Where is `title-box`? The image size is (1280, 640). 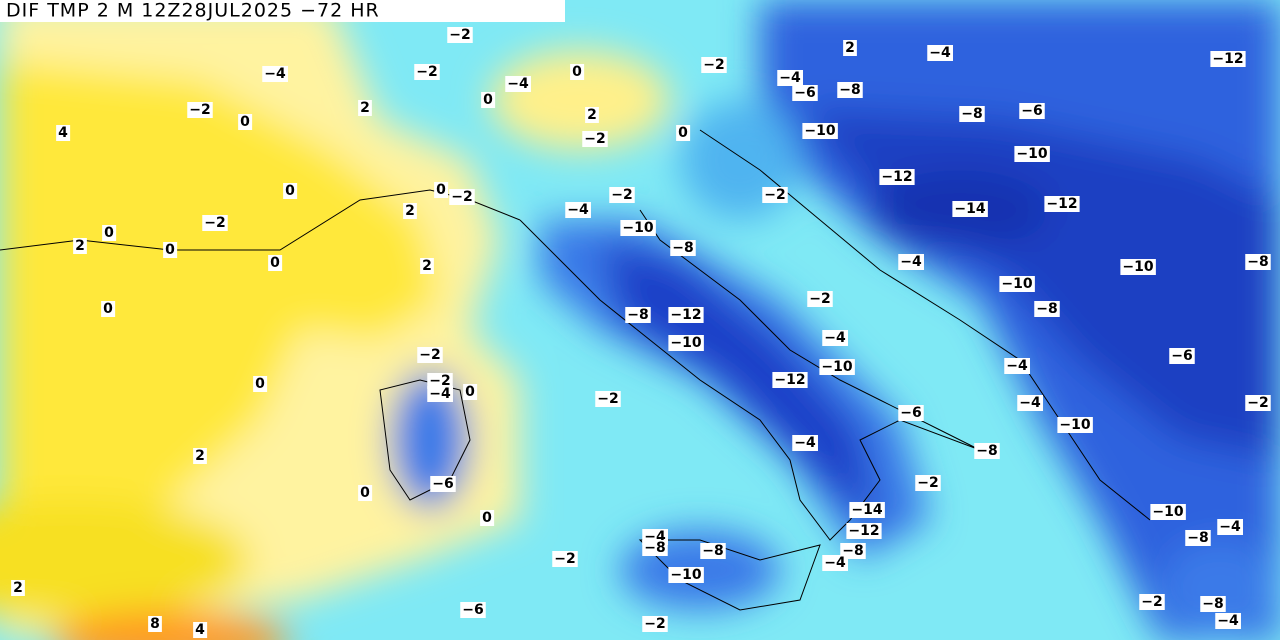 title-box is located at coordinates (282, 11).